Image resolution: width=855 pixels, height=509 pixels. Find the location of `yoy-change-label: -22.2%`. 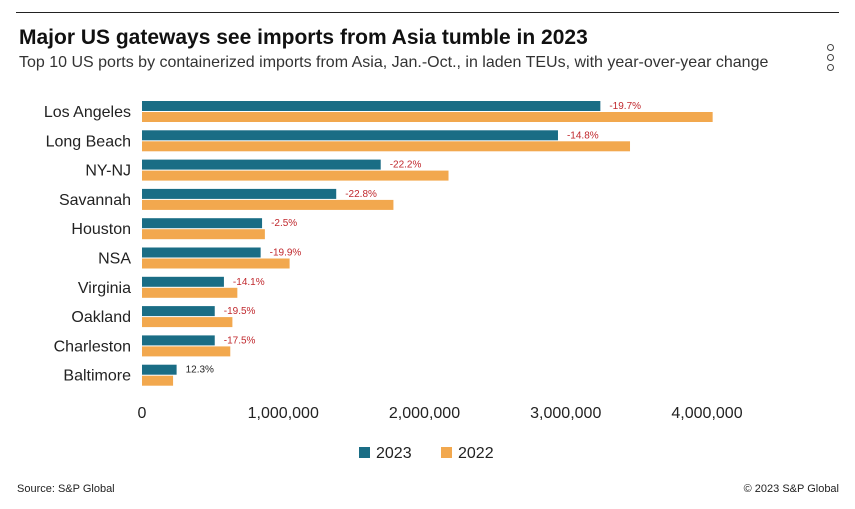

yoy-change-label: -22.2% is located at coordinates (406, 165).